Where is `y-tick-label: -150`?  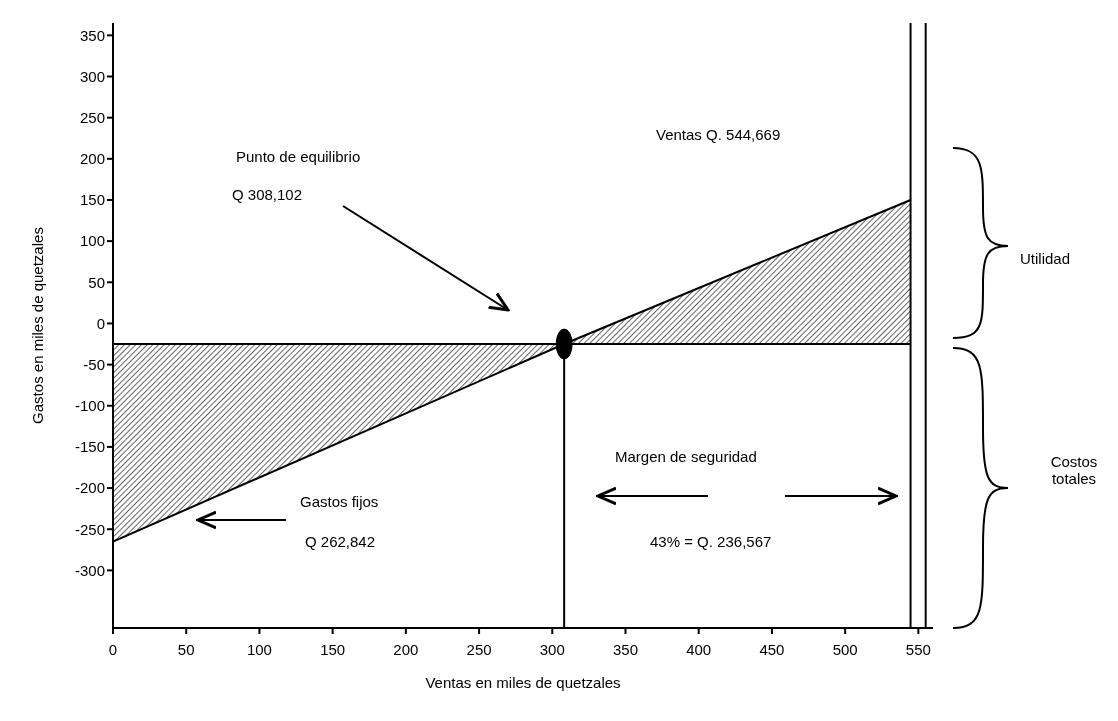 y-tick-label: -150 is located at coordinates (89, 447).